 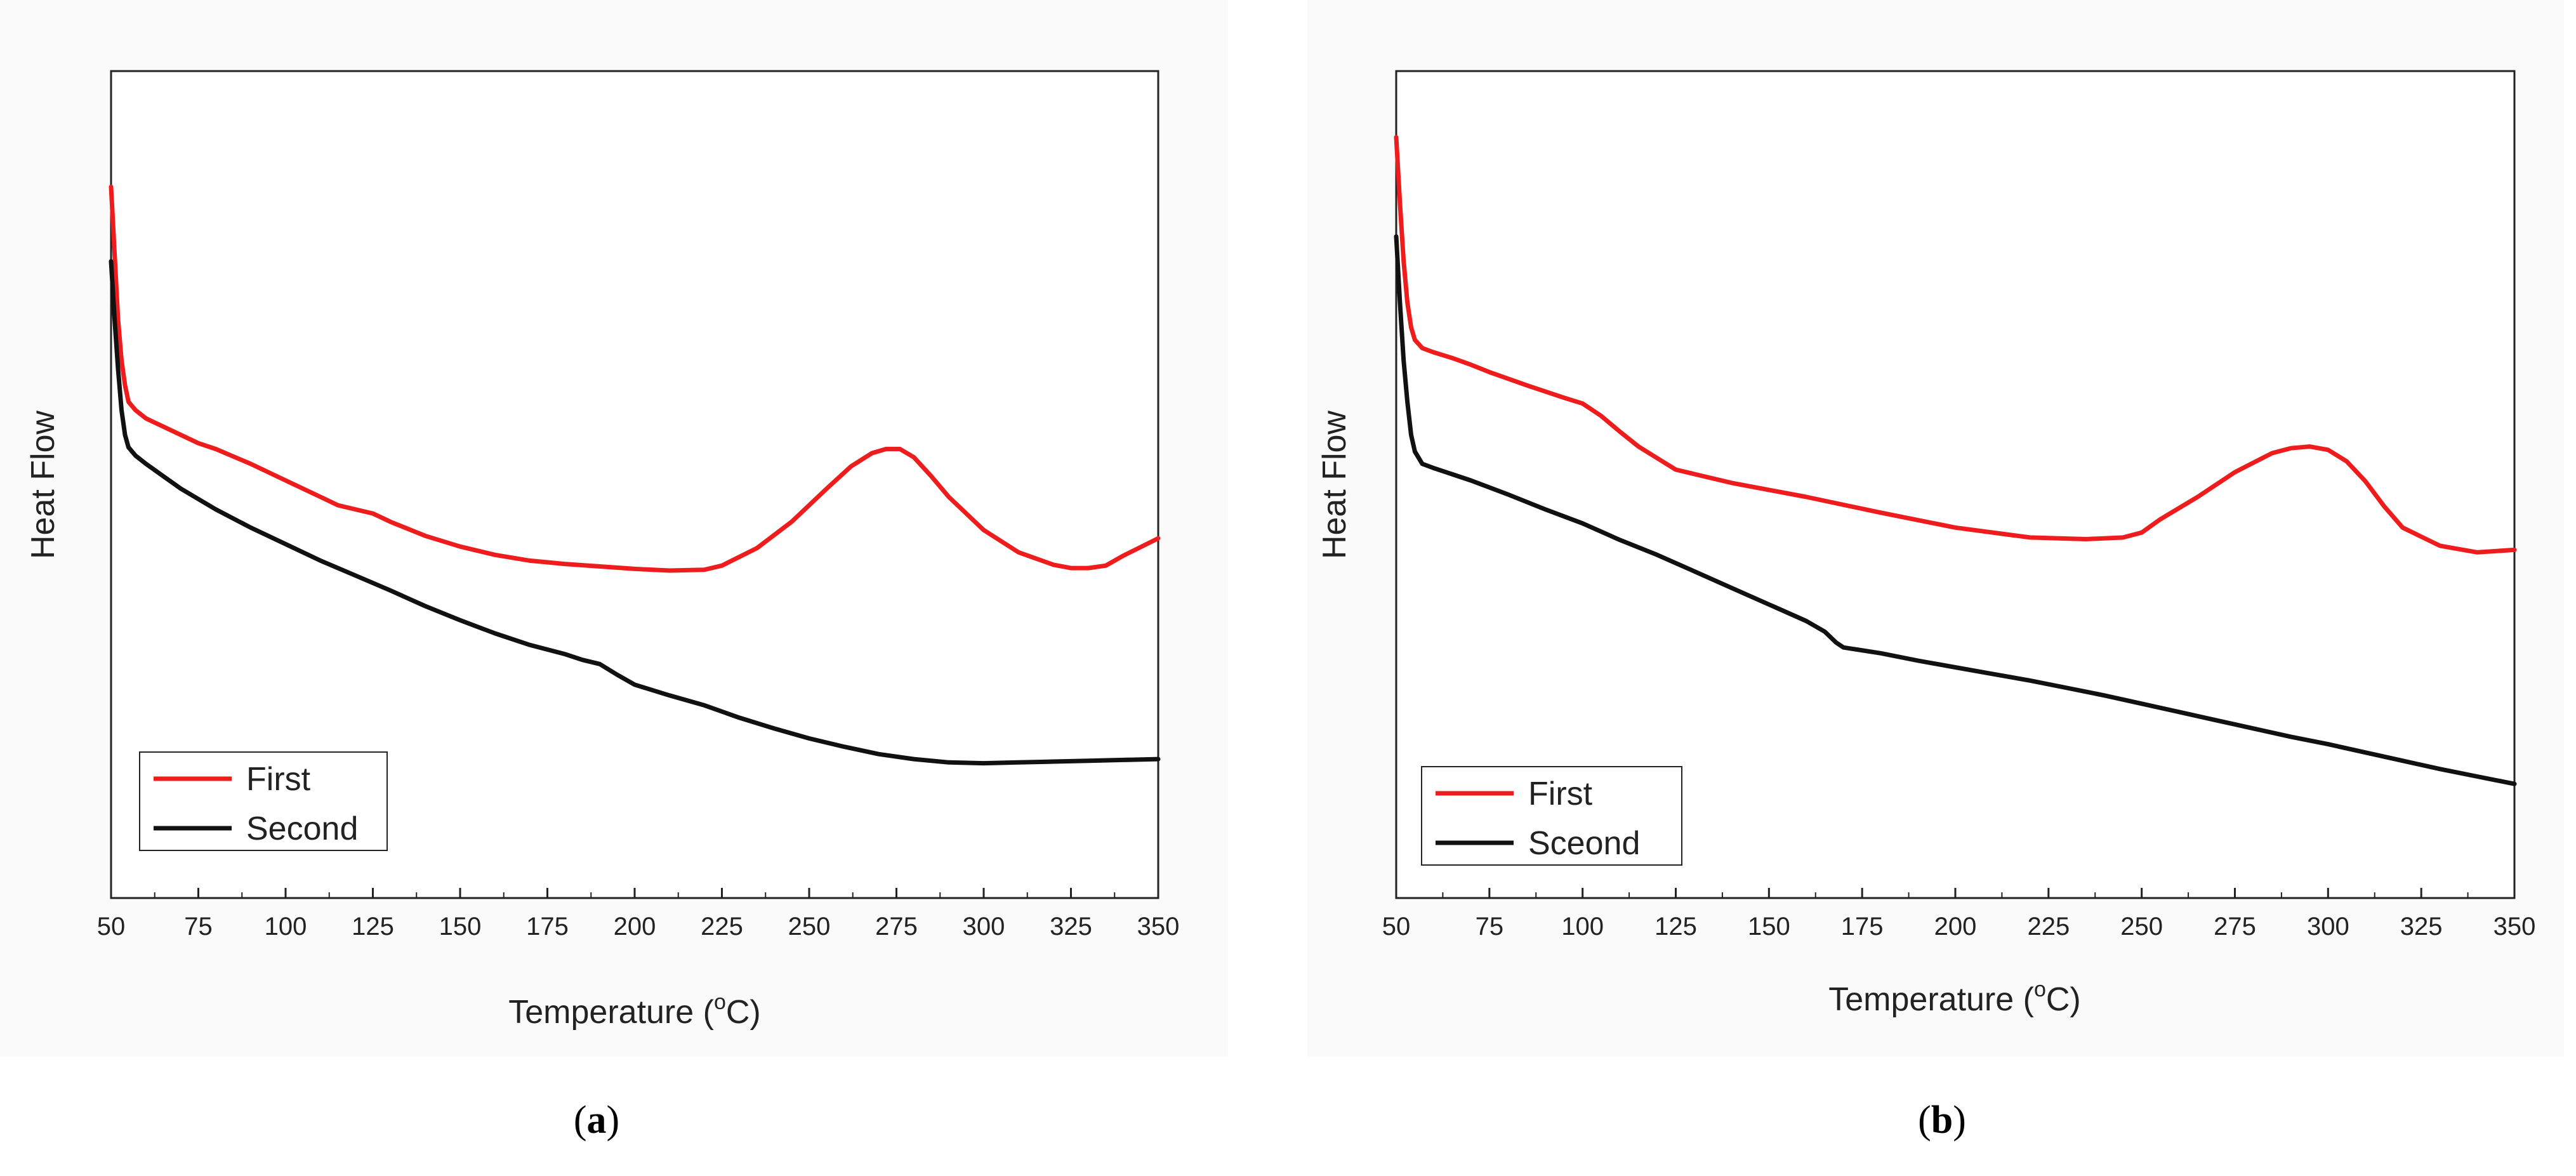 I want to click on chart-a-x-tick-label: 325, so click(x=1071, y=927).